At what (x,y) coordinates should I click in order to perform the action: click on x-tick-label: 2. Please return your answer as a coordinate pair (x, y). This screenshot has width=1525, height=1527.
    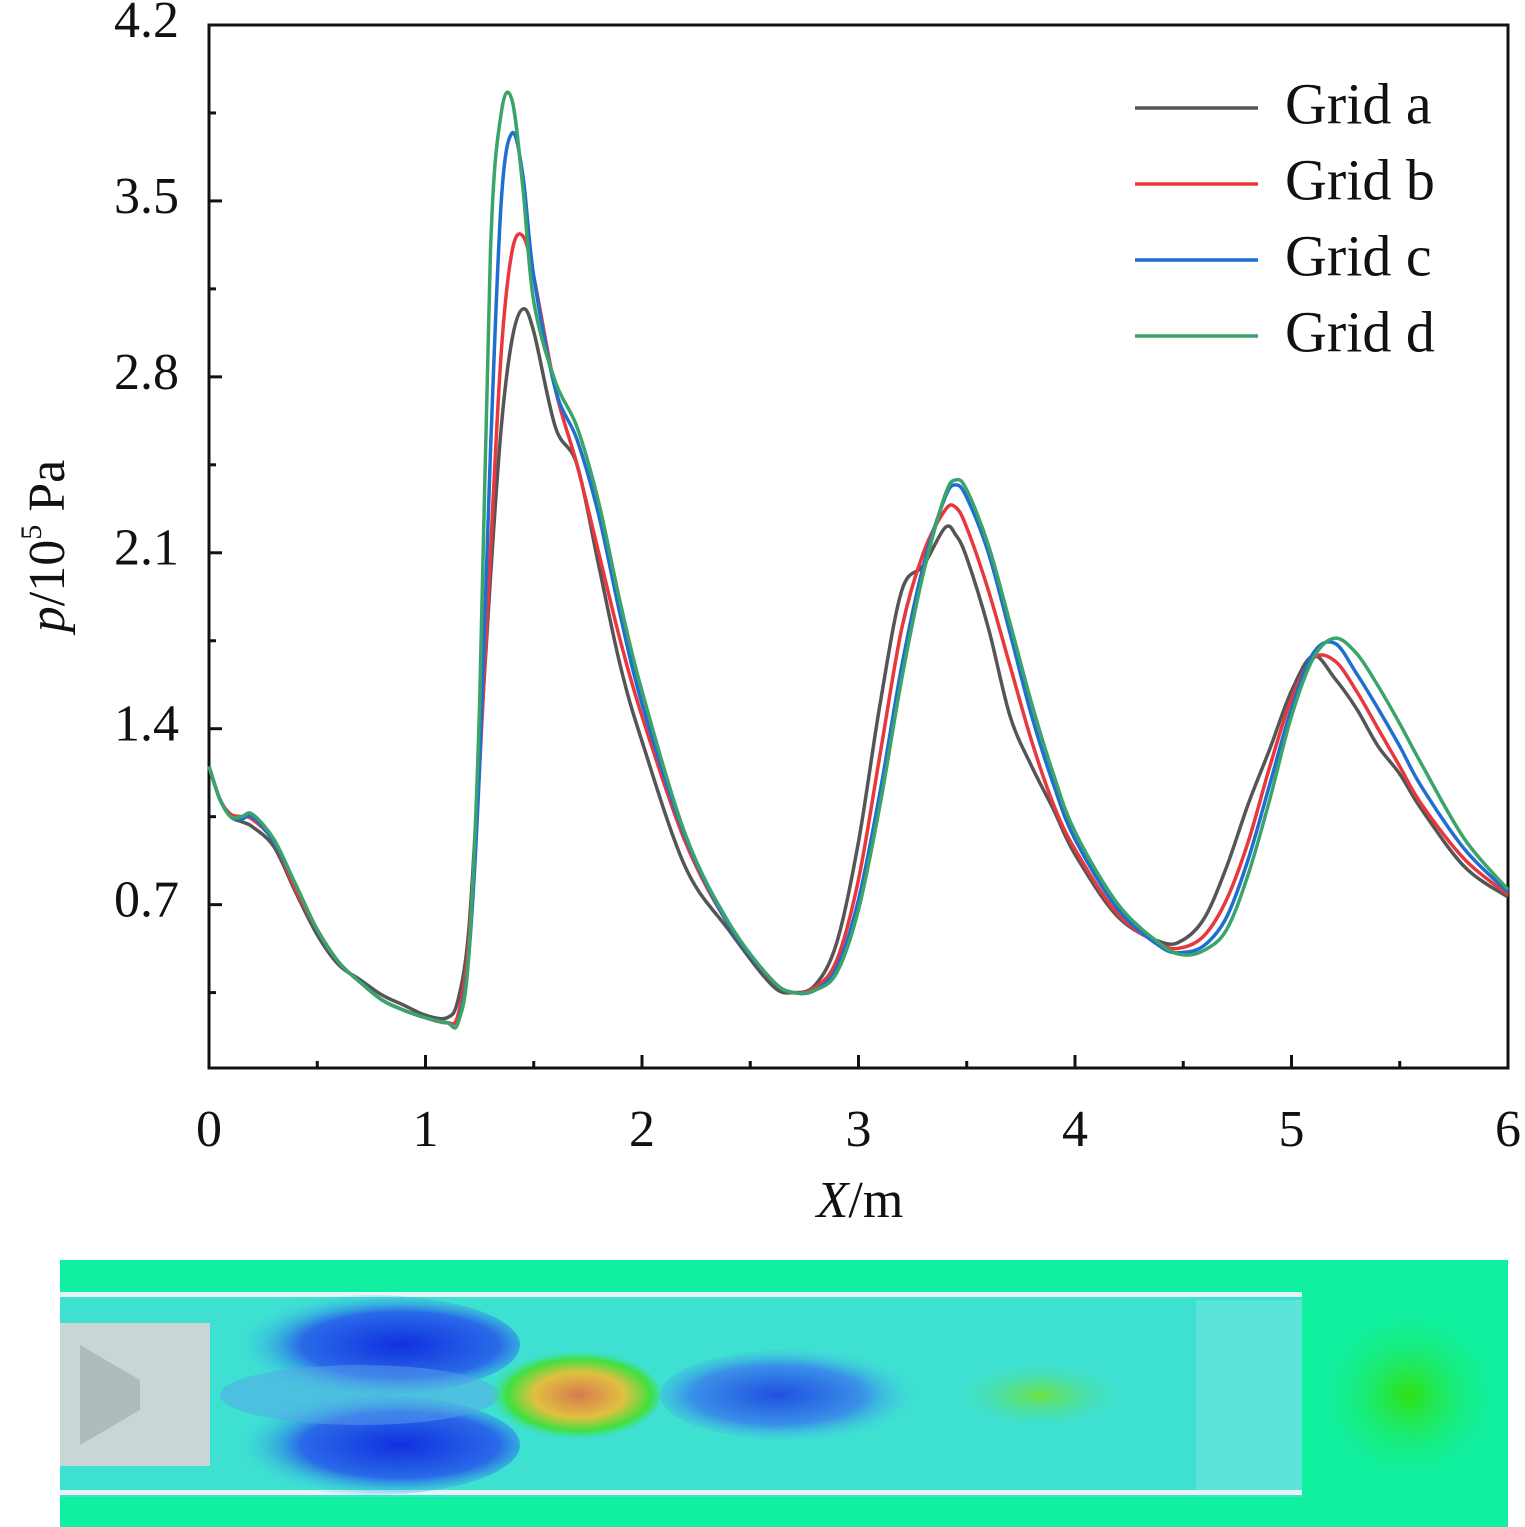
    Looking at the image, I should click on (642, 1129).